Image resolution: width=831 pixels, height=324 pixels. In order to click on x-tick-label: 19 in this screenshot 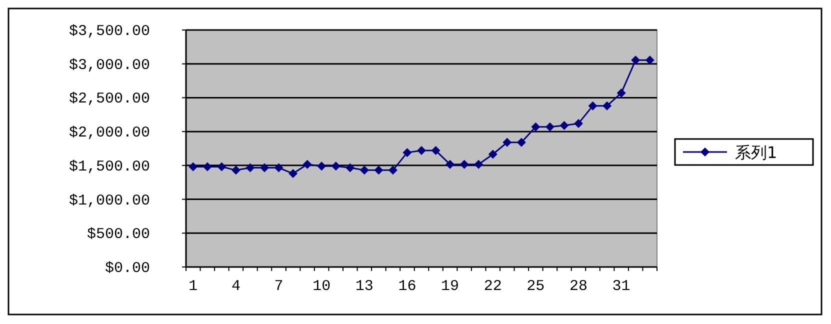, I will do `click(450, 286)`.